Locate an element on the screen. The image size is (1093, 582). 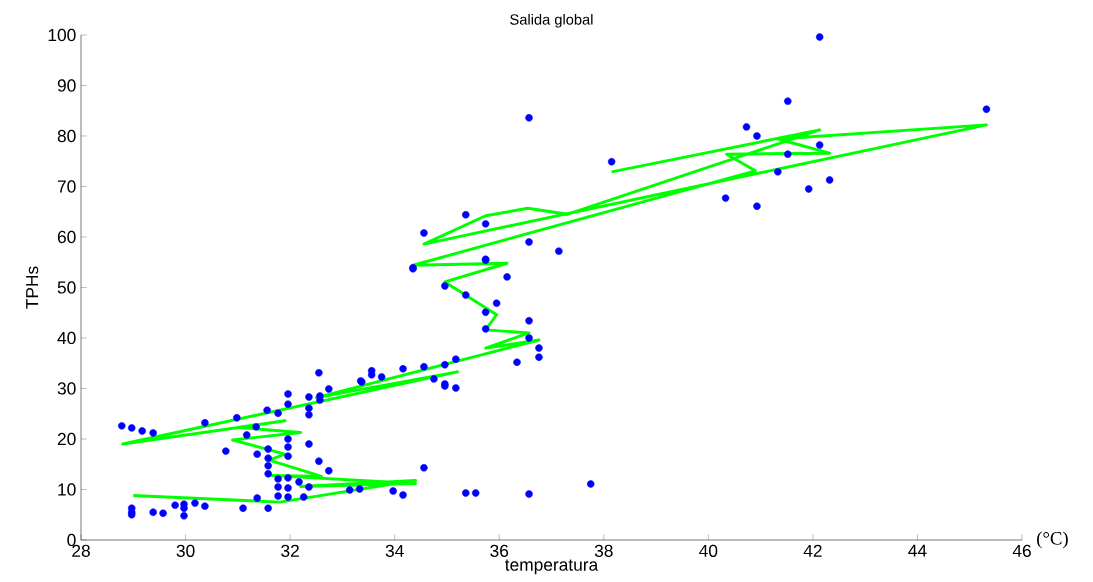
x-tick-label: 34 is located at coordinates (394, 550).